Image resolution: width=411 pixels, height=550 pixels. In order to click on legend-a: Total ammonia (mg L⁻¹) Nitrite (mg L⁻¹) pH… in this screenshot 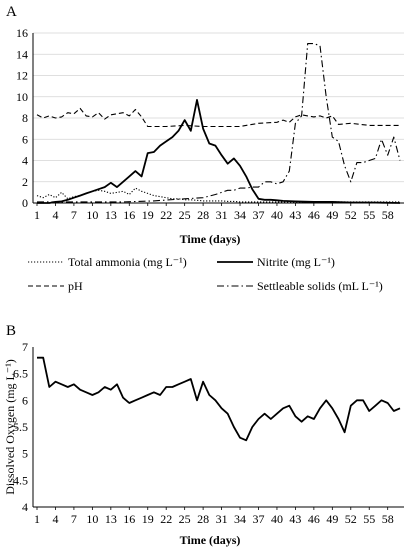, I will do `click(205, 274)`.